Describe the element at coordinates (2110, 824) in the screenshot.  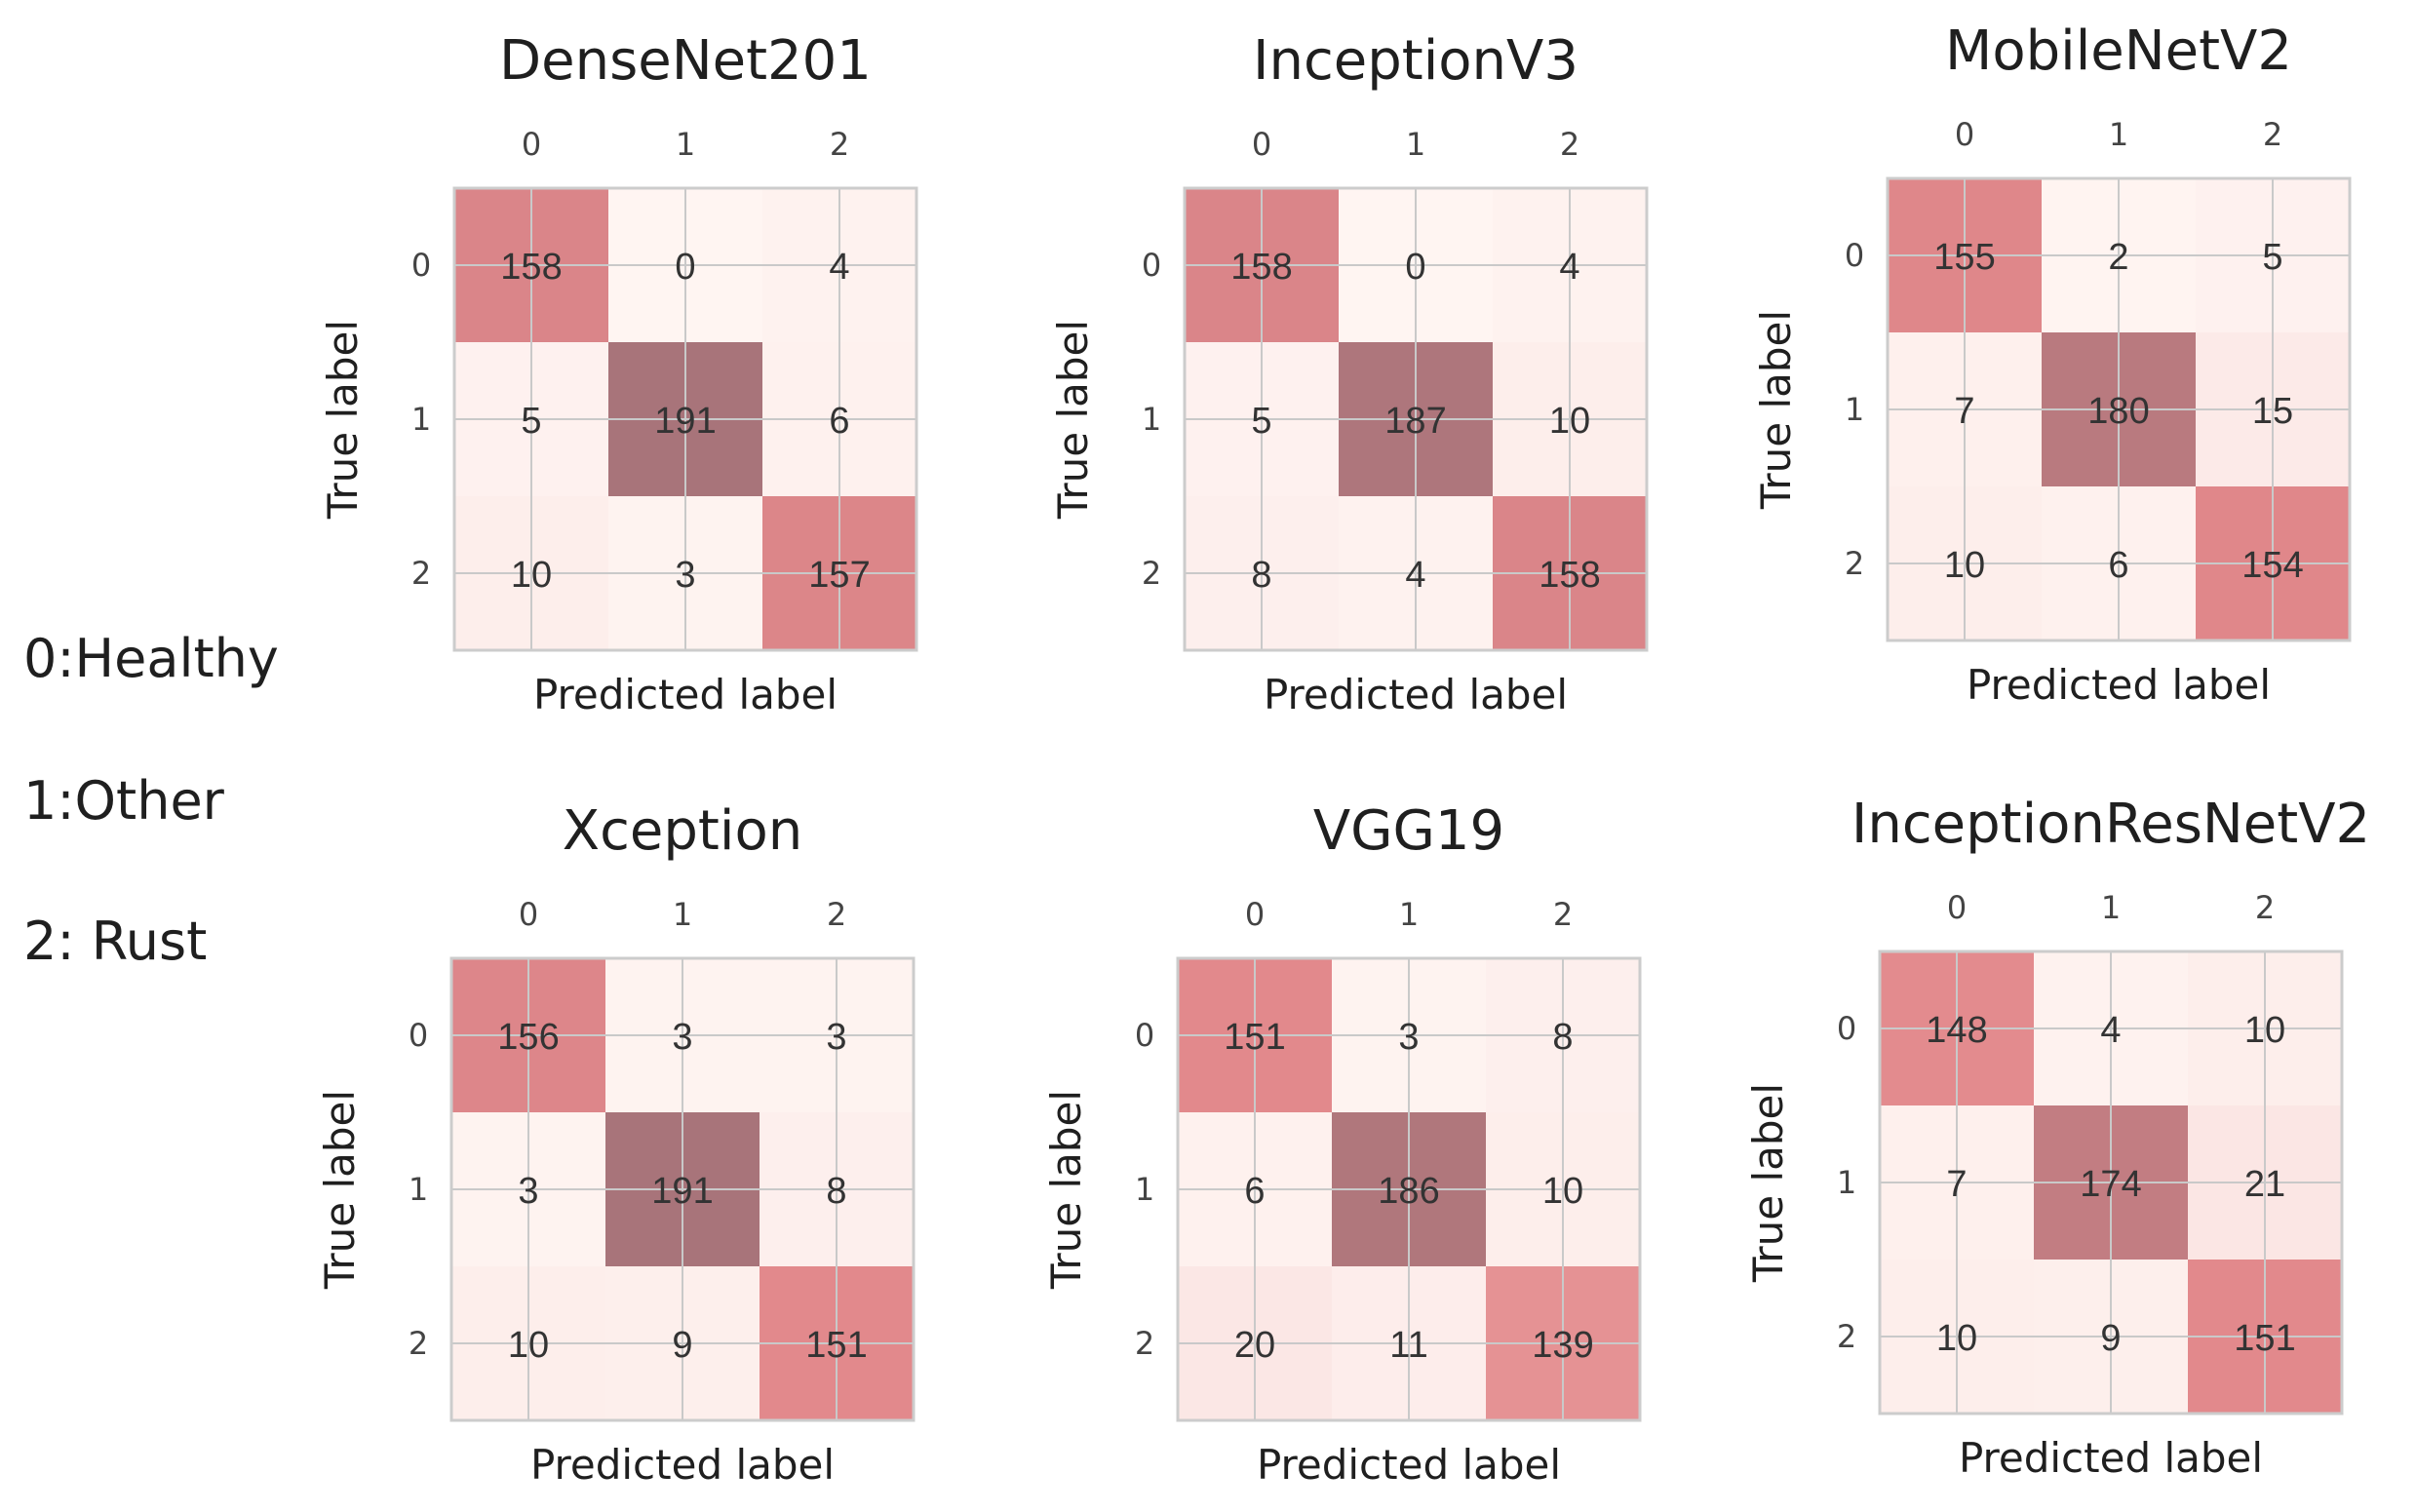
I see `chart-title: InceptionResNetV2` at that location.